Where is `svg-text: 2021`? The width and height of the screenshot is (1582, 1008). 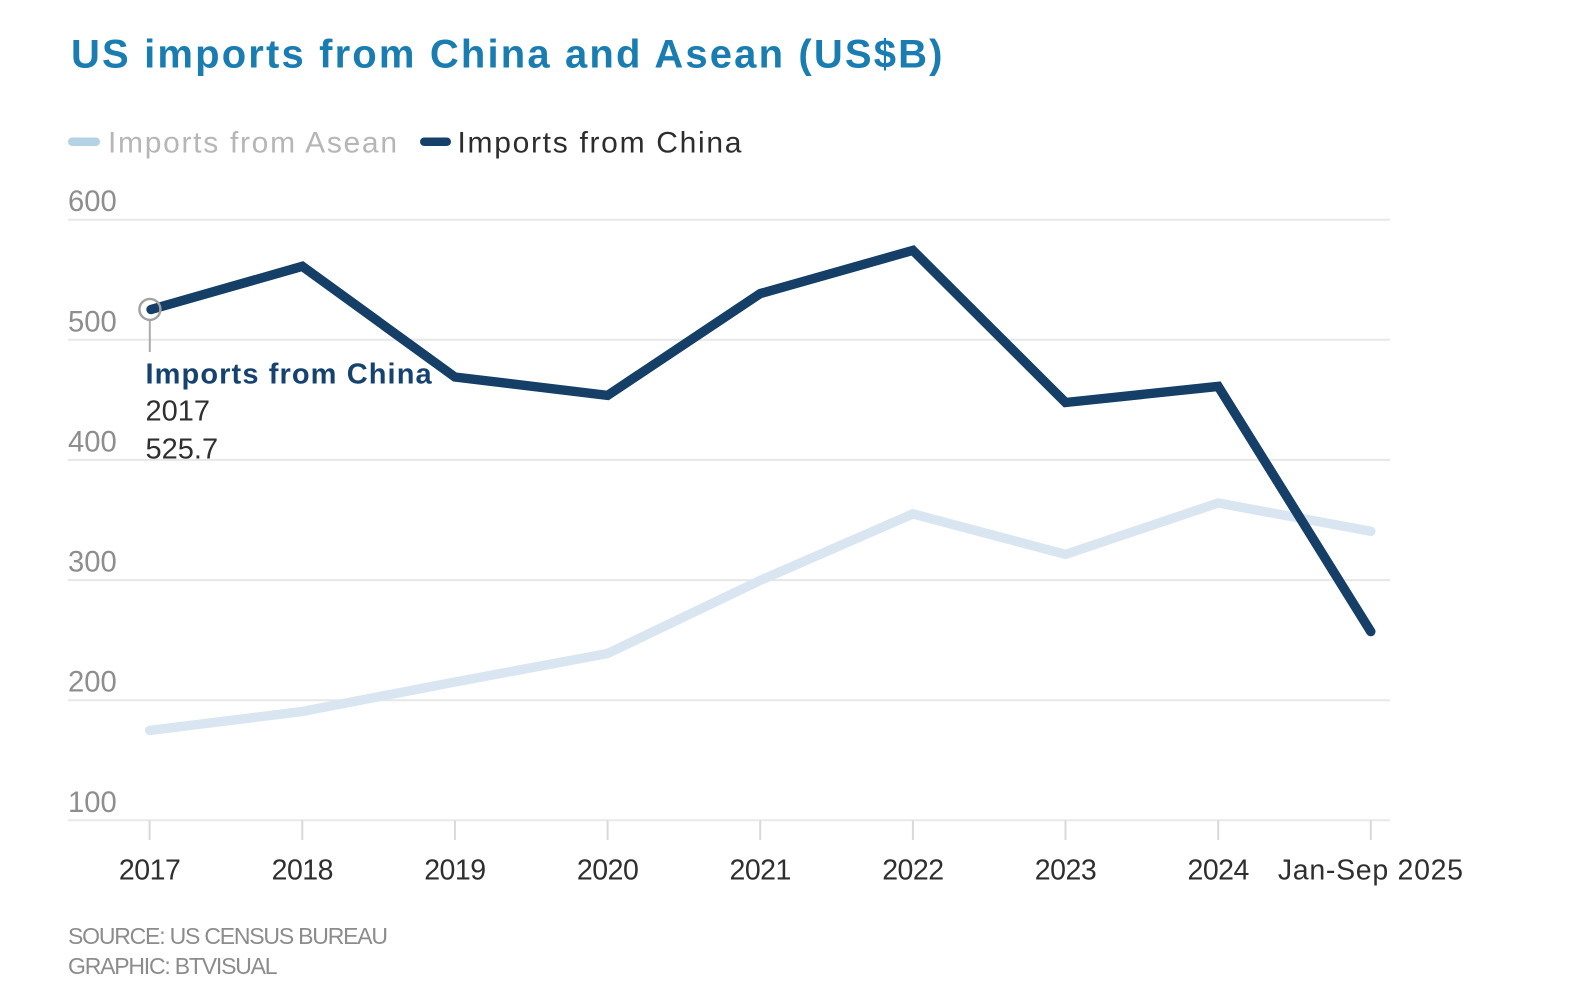 svg-text: 2021 is located at coordinates (759, 870).